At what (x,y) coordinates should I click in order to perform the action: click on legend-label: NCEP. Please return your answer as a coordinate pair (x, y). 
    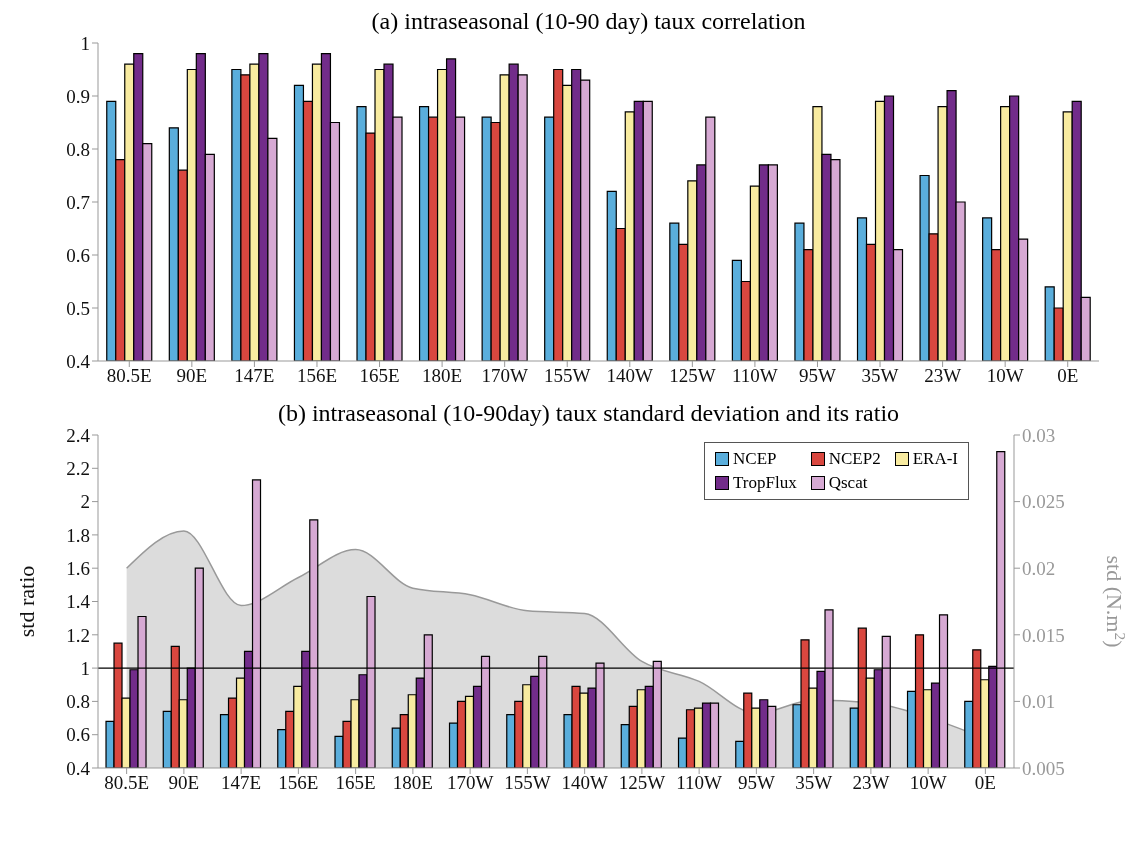
    Looking at the image, I should click on (755, 459).